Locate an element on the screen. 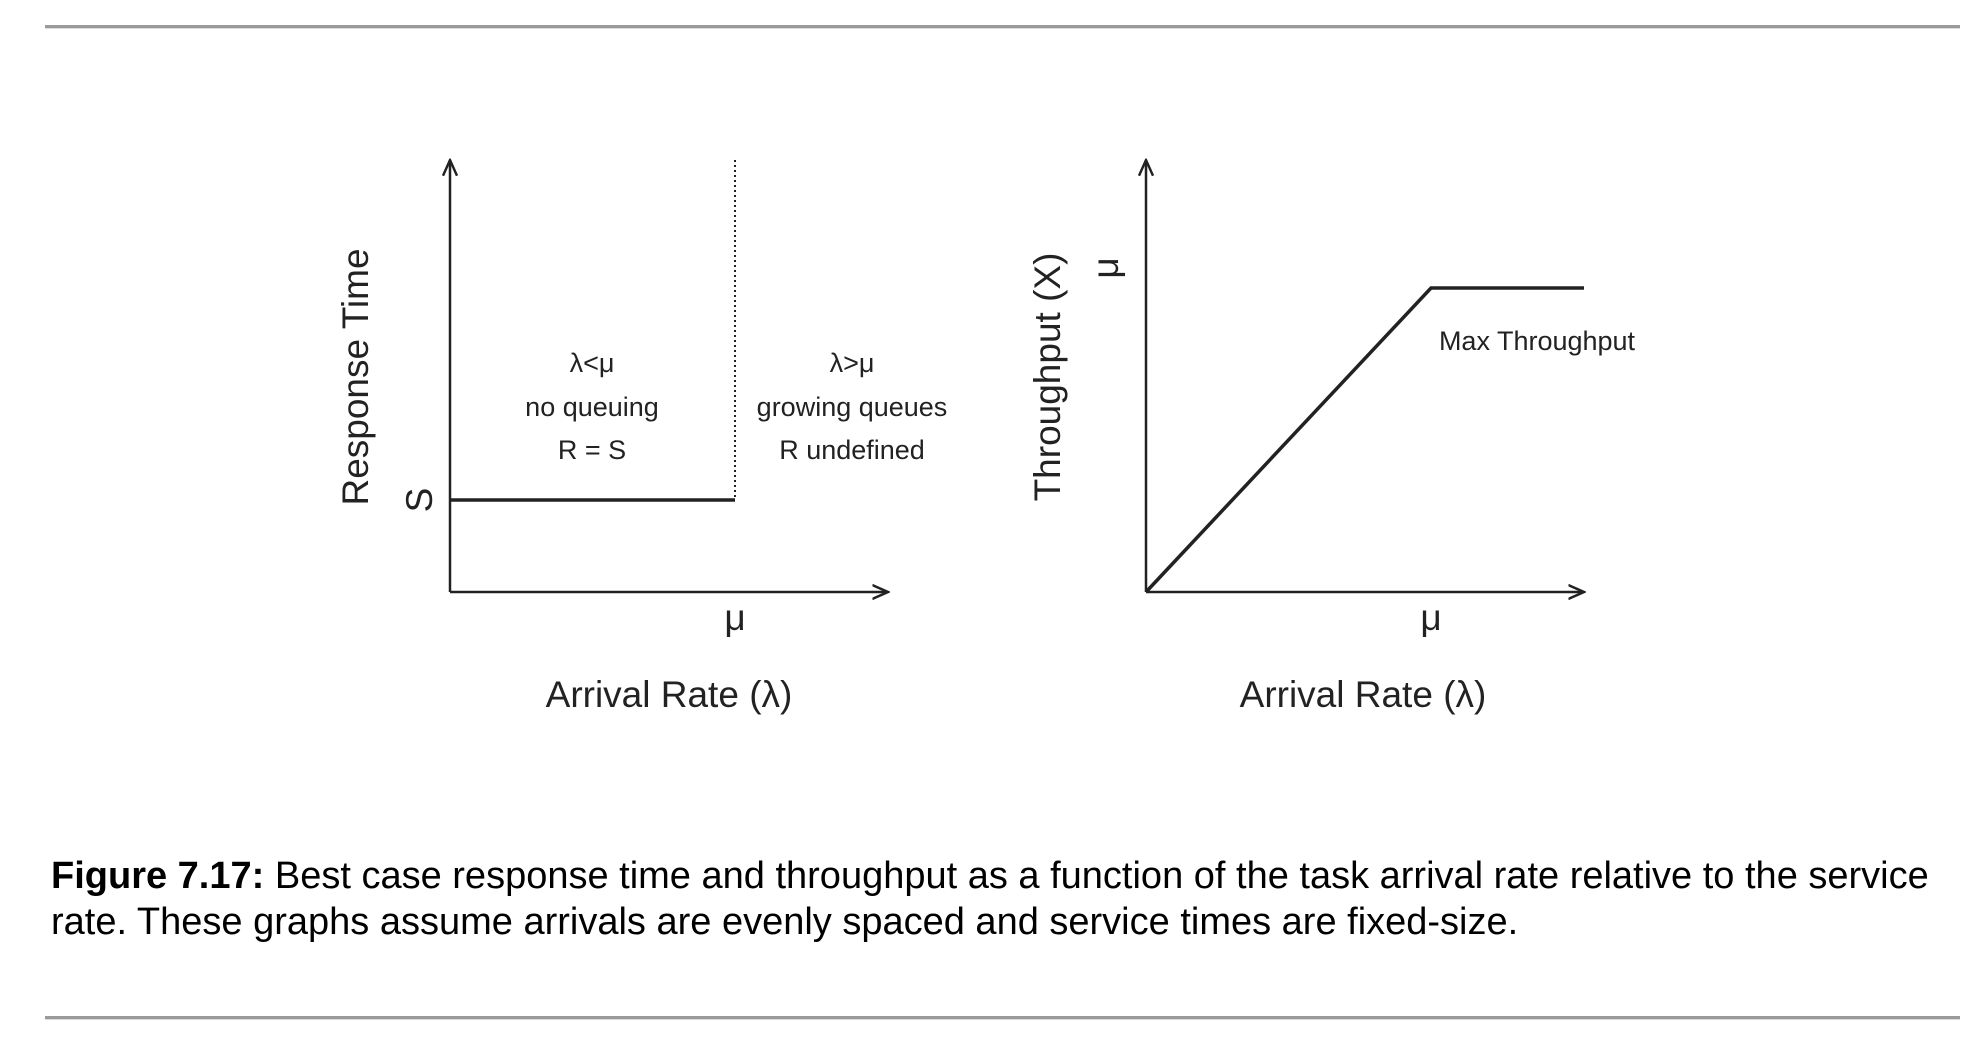 The image size is (1982, 1038). chart1-left-annotation-line2: no queuing is located at coordinates (592, 407).